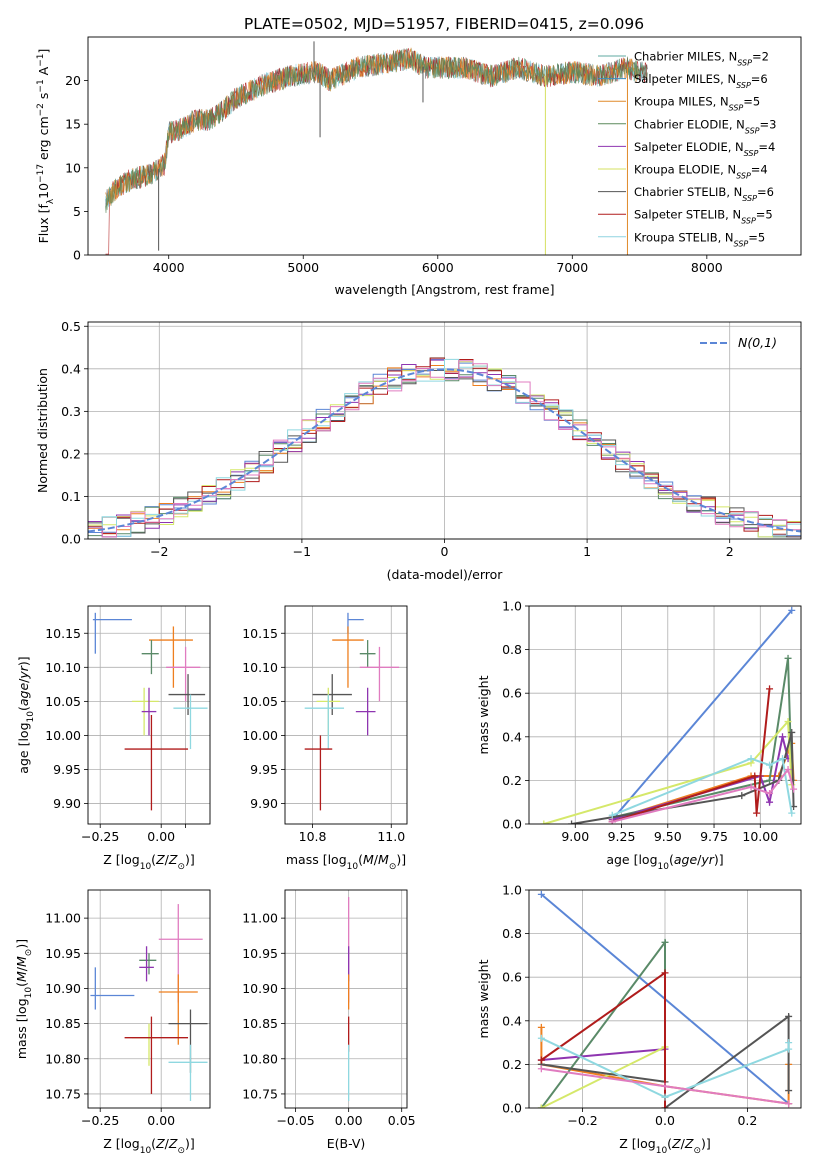  What do you see at coordinates (260, 1023) in the screenshot?
I see `y-tick-label: 10.85` at bounding box center [260, 1023].